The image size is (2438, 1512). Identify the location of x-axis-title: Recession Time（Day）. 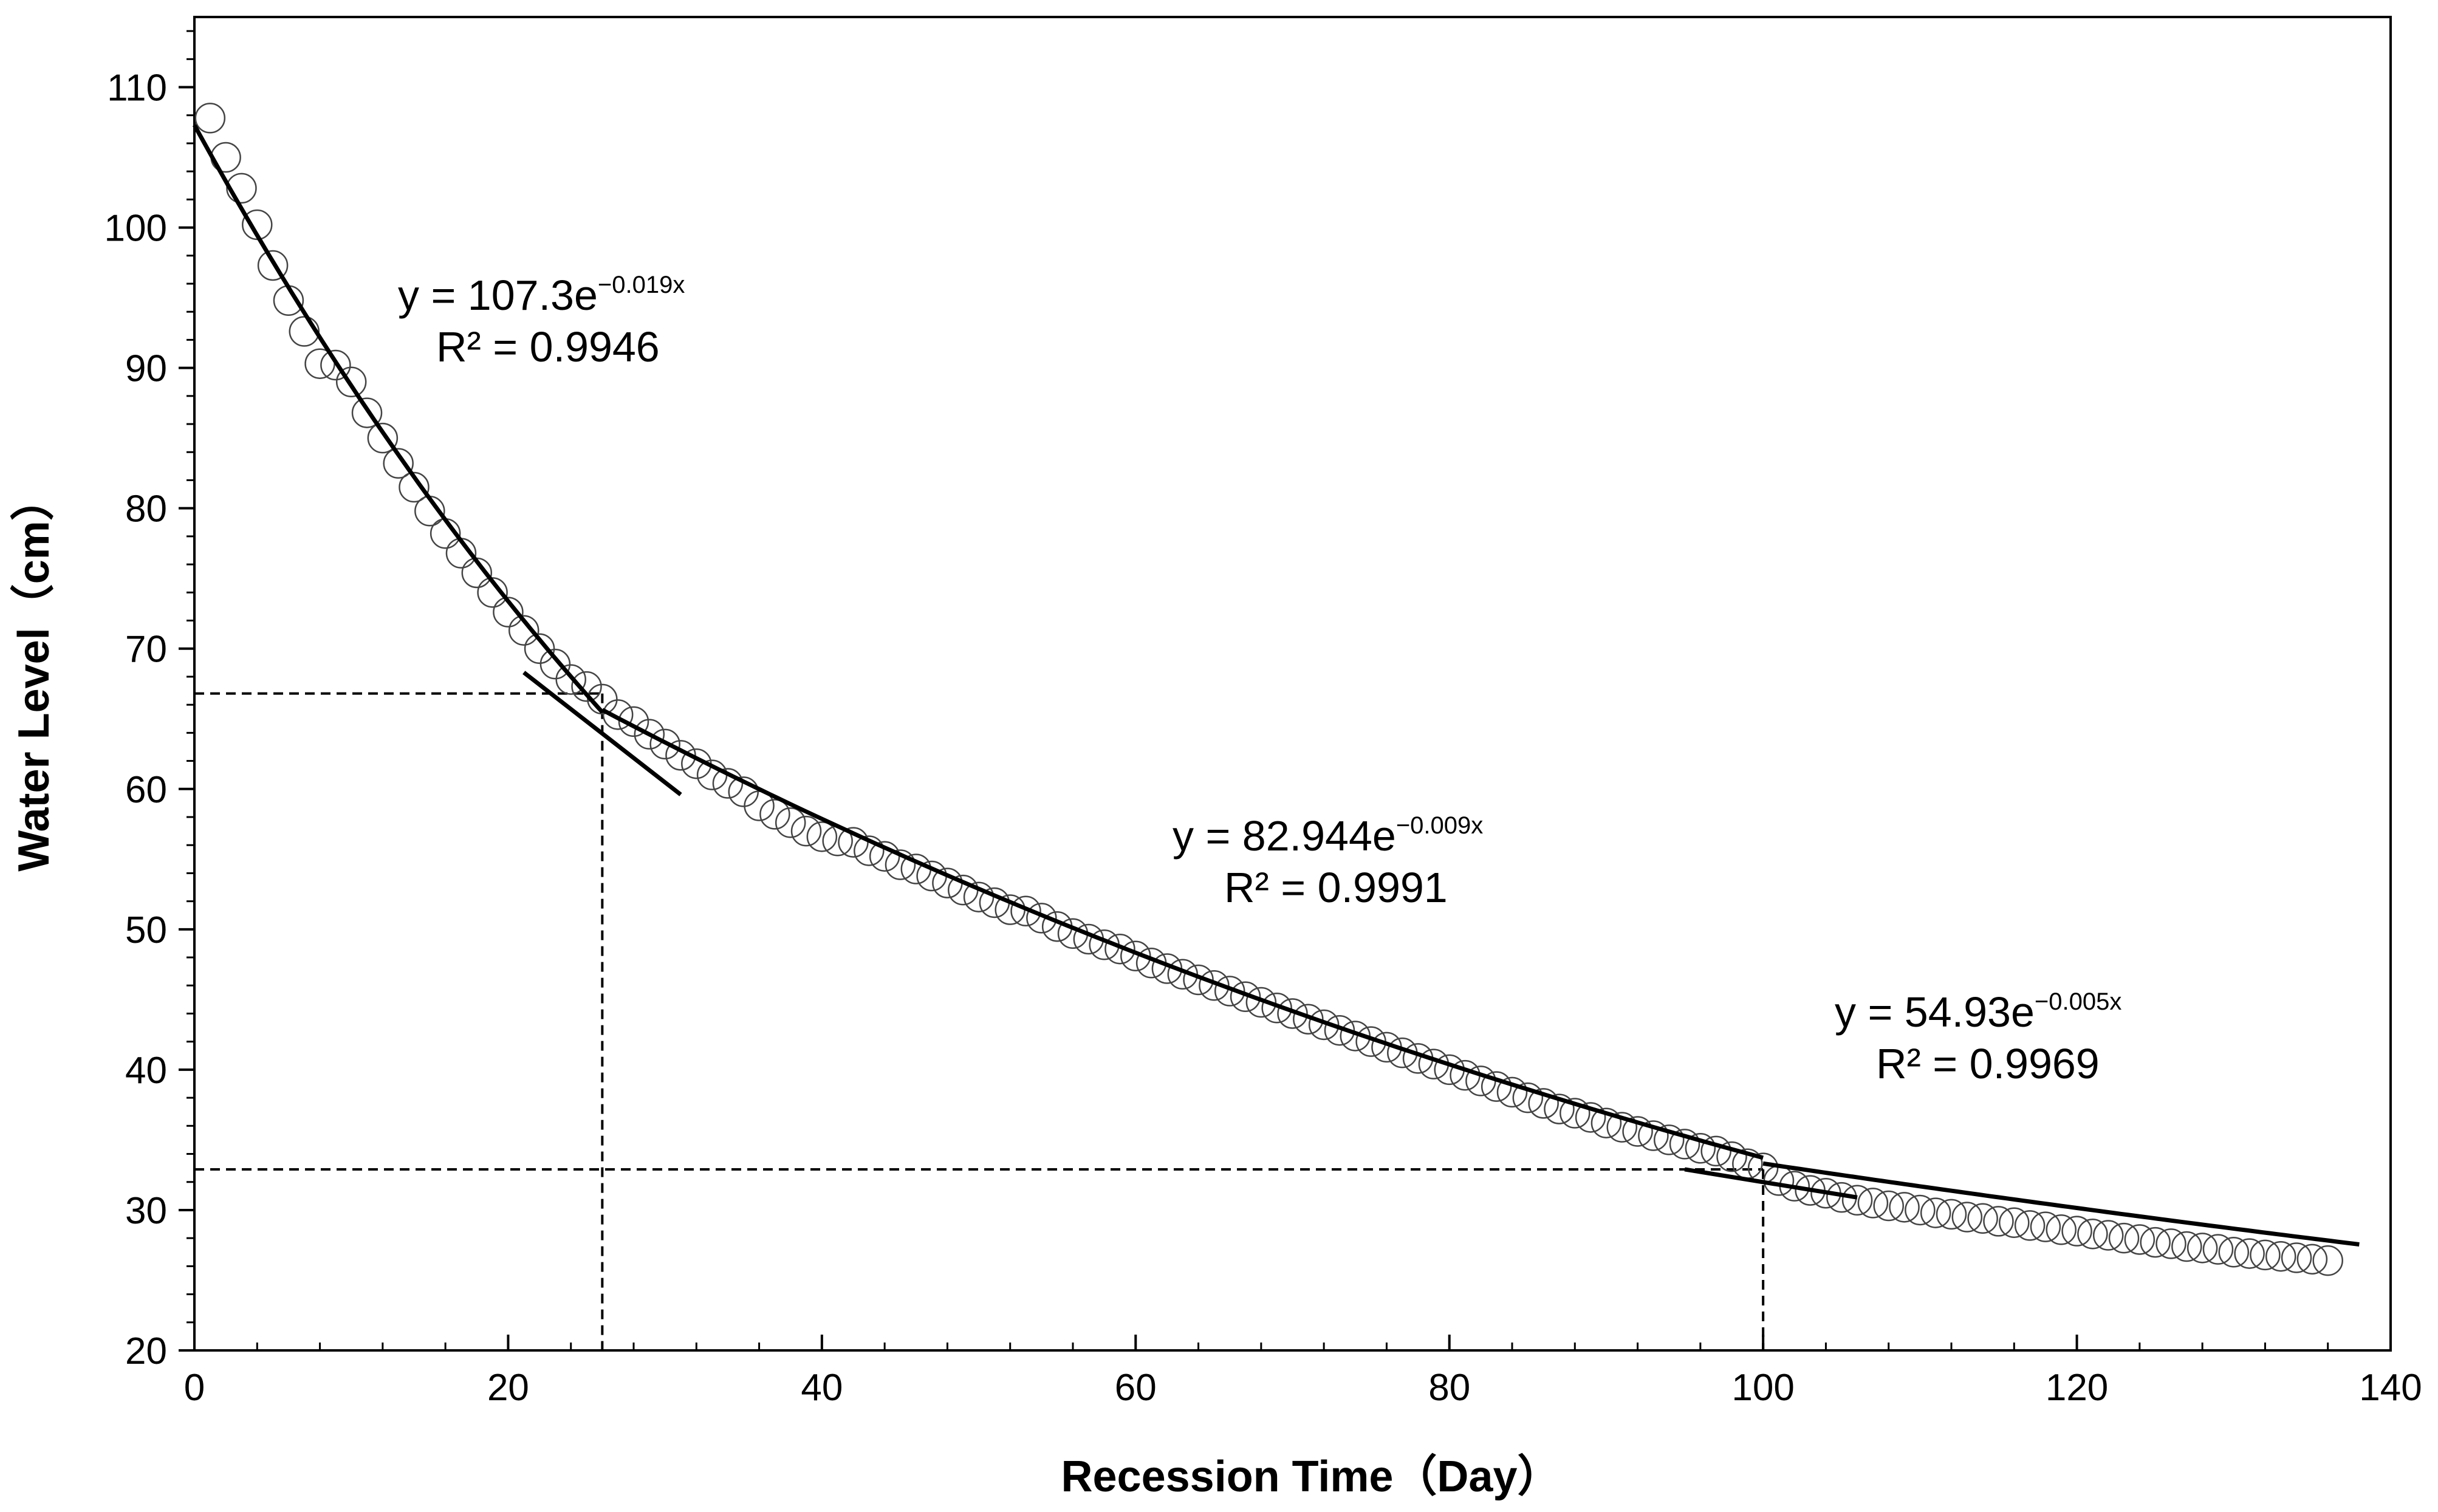
(1311, 1476).